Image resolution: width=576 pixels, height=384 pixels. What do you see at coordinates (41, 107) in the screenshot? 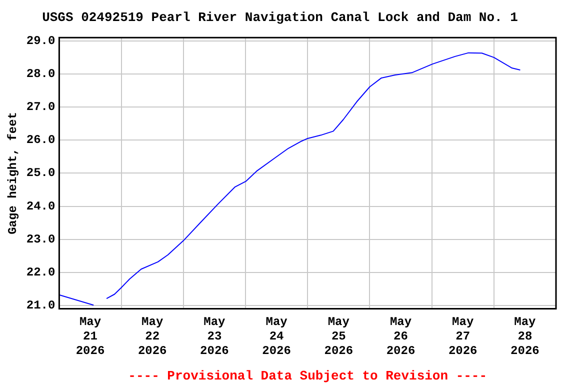
I see `y-tick-label: 27.0` at bounding box center [41, 107].